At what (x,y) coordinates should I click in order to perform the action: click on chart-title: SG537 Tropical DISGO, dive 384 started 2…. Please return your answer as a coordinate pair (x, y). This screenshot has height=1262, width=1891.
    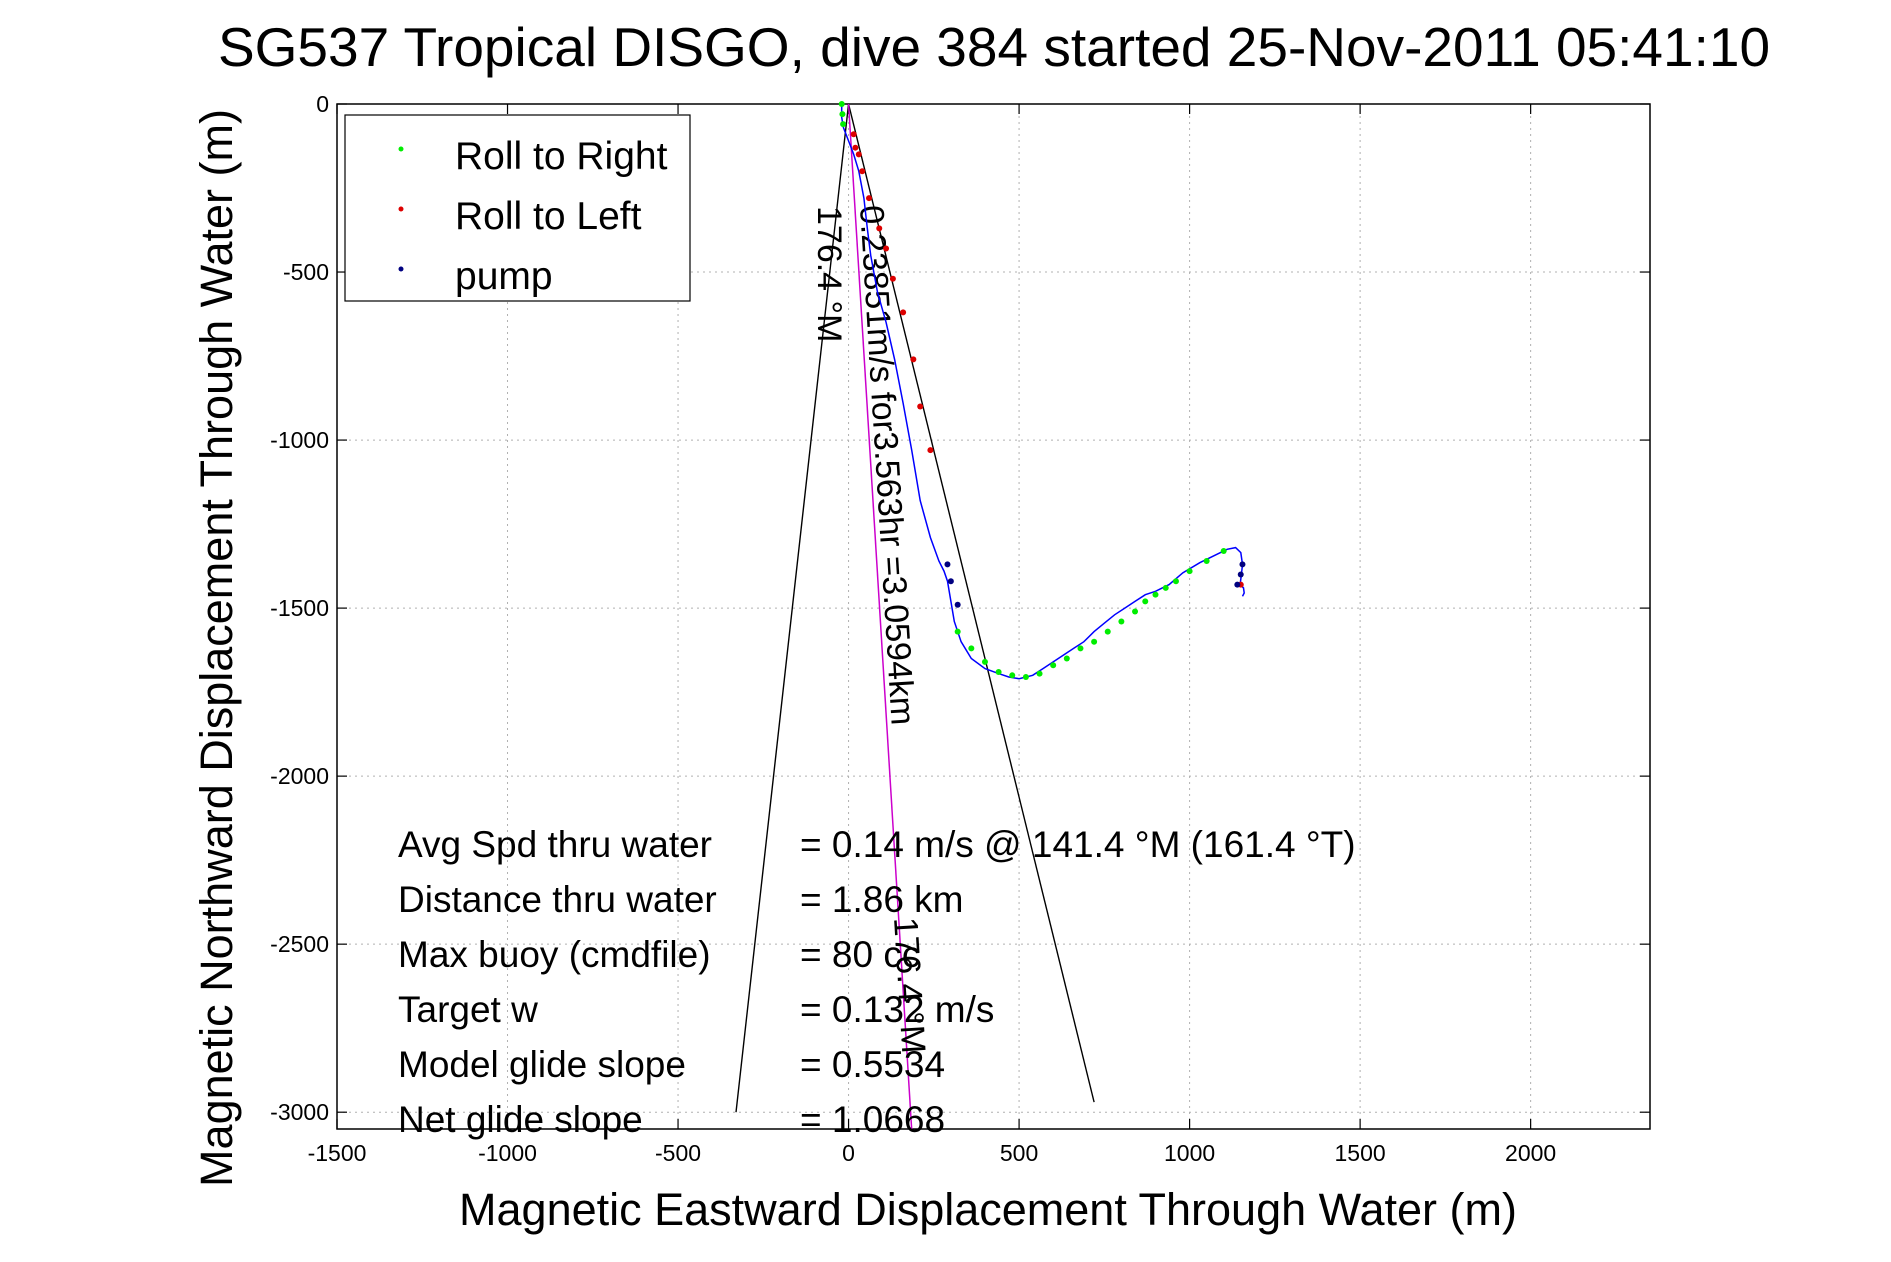
    Looking at the image, I should click on (994, 47).